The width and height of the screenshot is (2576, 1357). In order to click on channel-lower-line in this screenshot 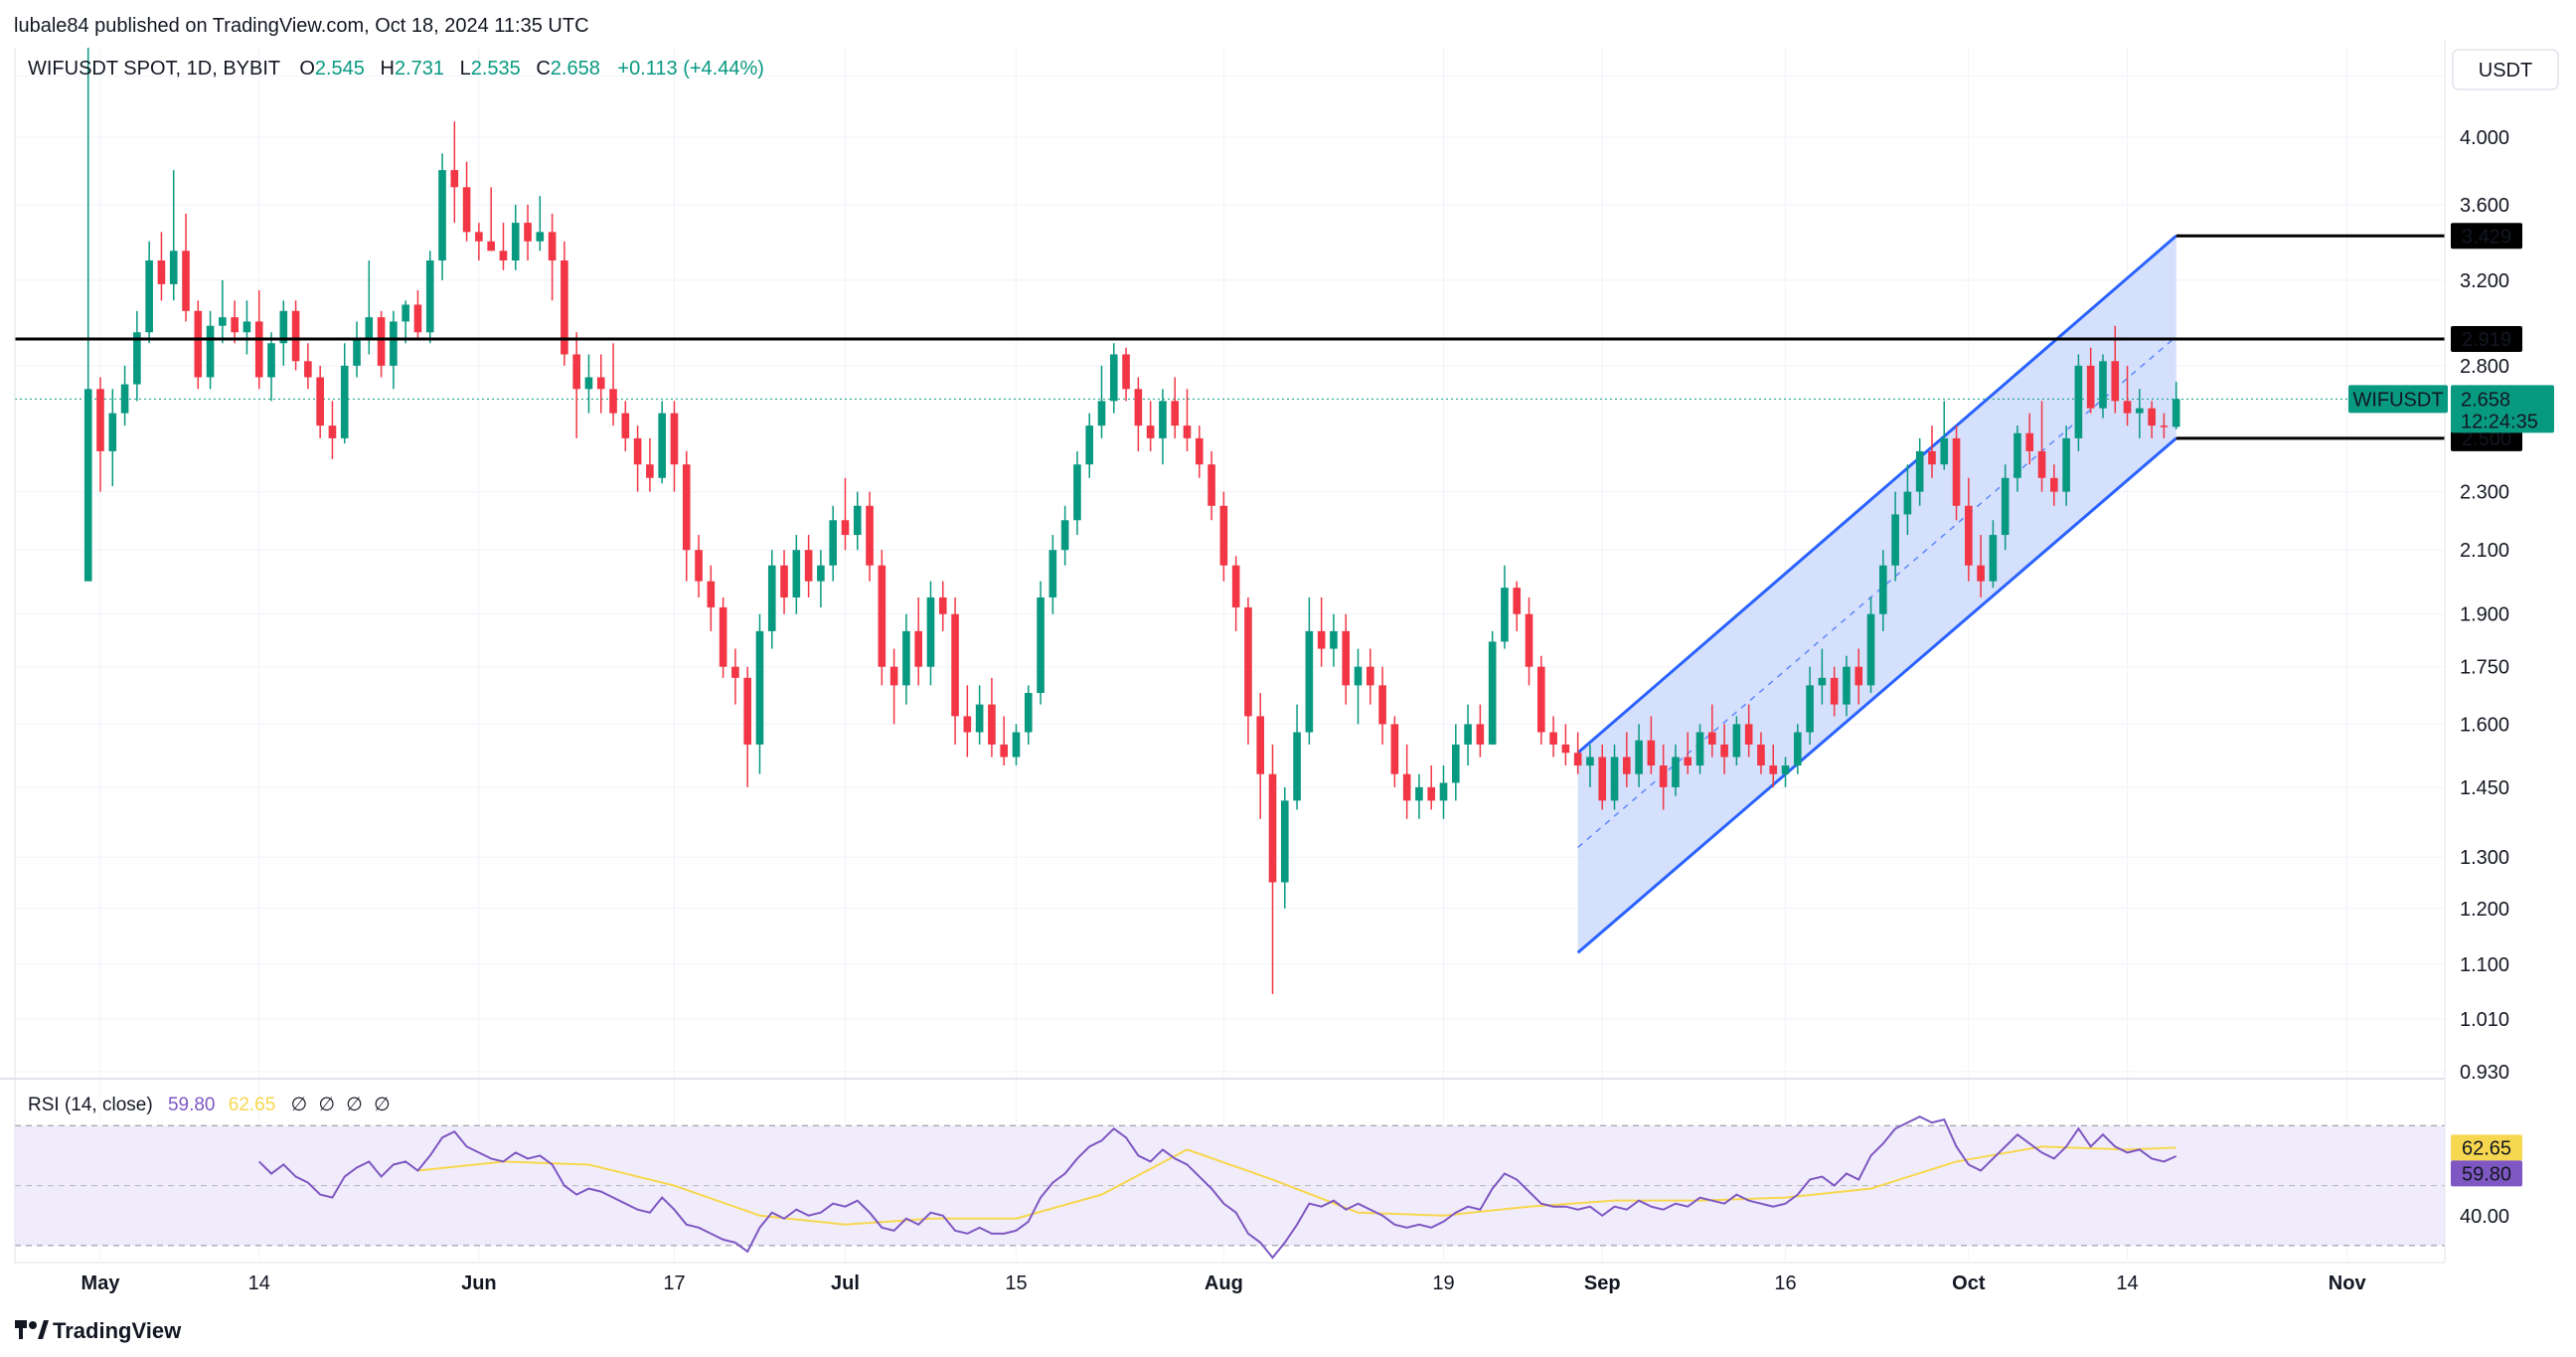, I will do `click(1876, 695)`.